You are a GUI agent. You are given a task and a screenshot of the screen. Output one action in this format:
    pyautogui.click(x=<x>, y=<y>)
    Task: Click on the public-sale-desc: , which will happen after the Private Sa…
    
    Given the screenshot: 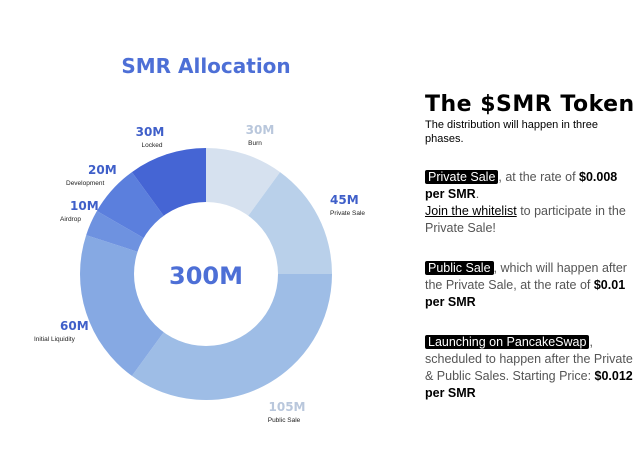 What is the action you would take?
    pyautogui.click(x=526, y=276)
    